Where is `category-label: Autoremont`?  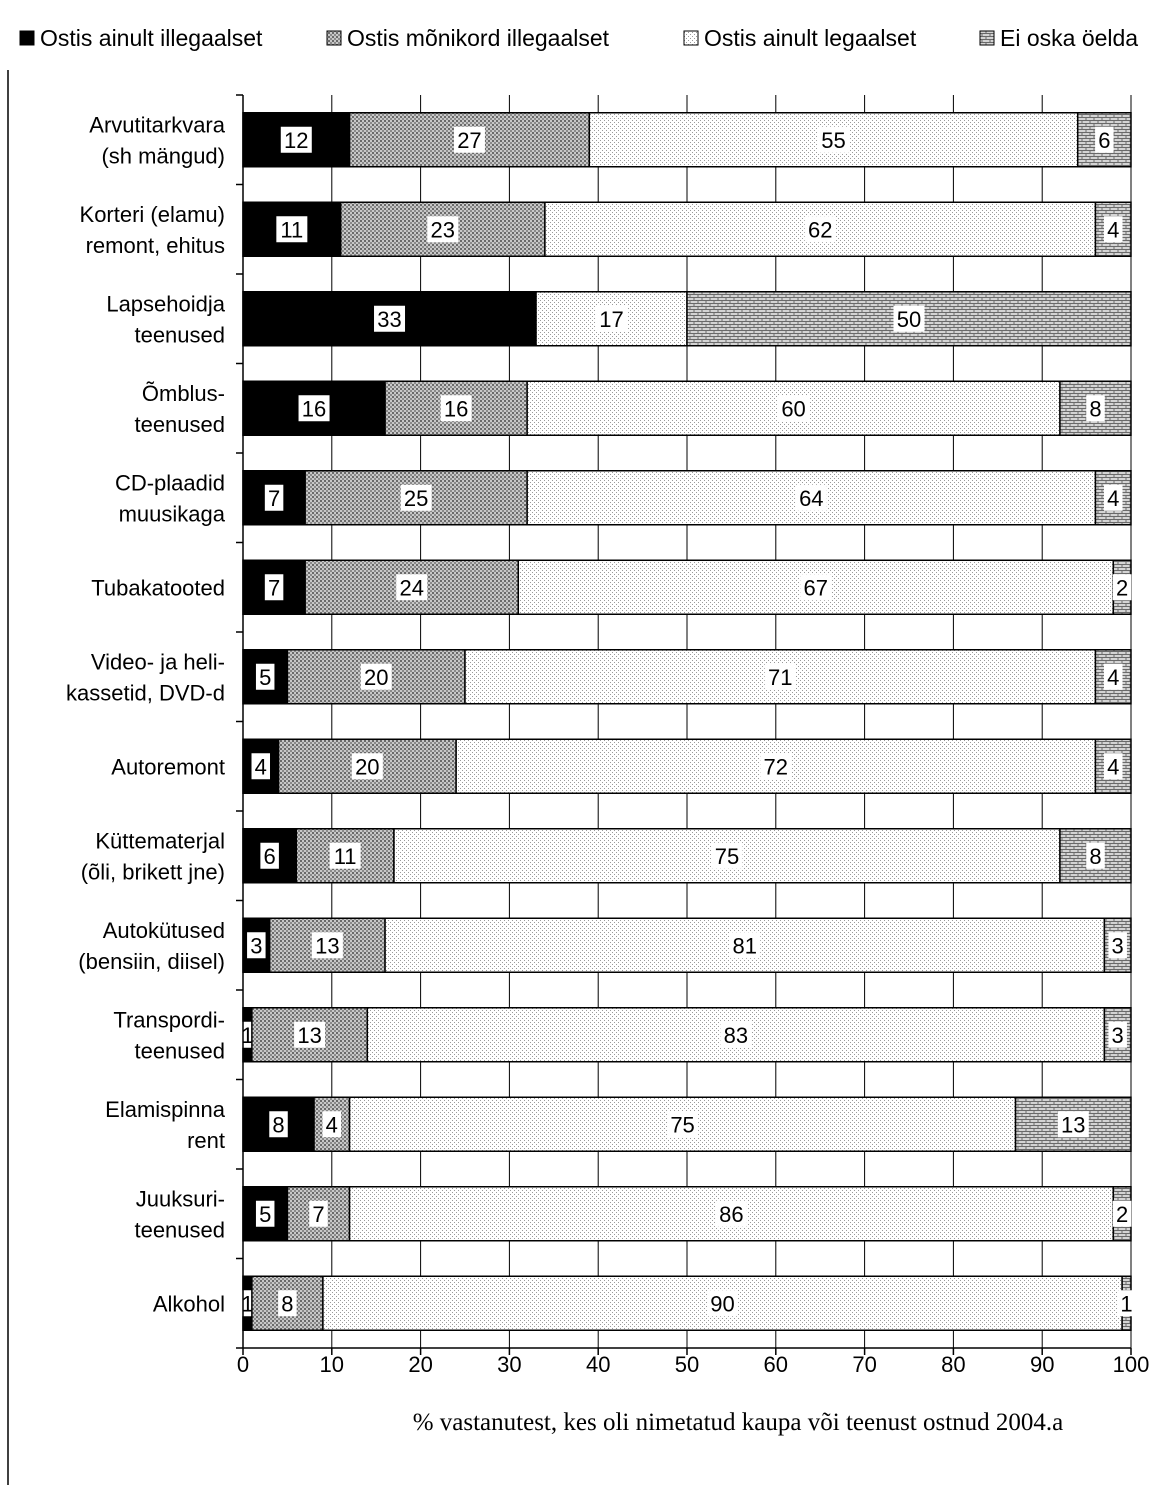
category-label: Autoremont is located at coordinates (168, 766).